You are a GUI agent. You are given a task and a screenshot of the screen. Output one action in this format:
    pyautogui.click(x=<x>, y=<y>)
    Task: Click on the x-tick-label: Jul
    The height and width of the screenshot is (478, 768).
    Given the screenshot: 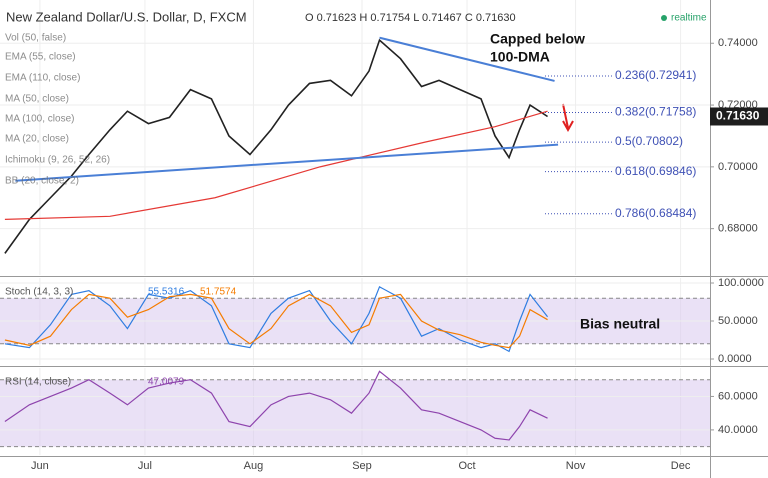 What is the action you would take?
    pyautogui.click(x=145, y=466)
    